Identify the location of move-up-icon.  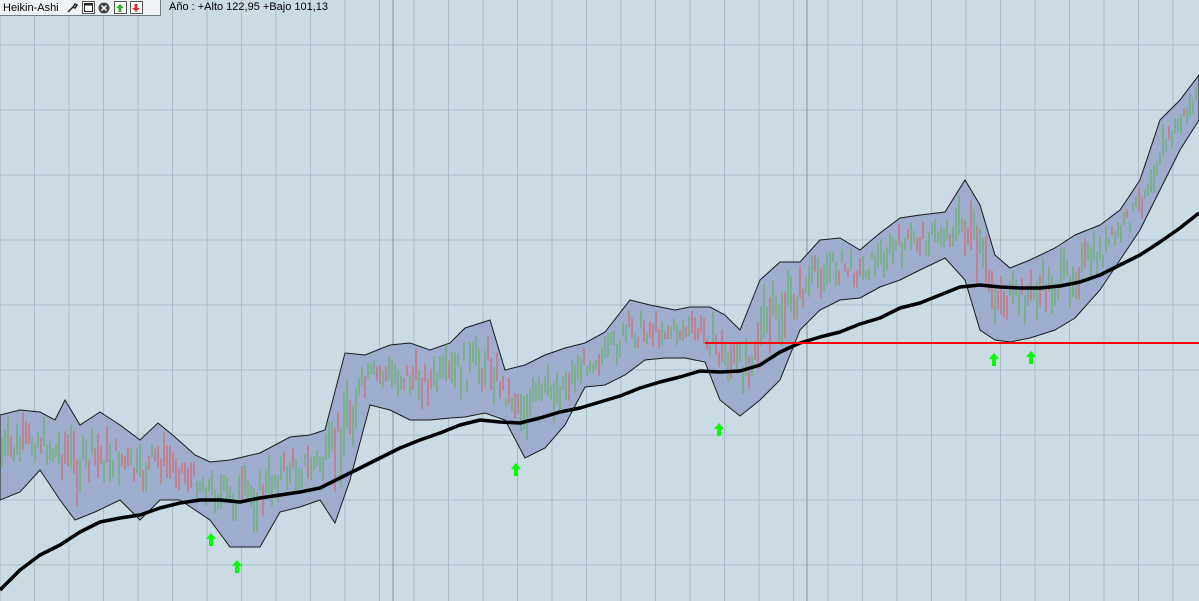
(120, 7).